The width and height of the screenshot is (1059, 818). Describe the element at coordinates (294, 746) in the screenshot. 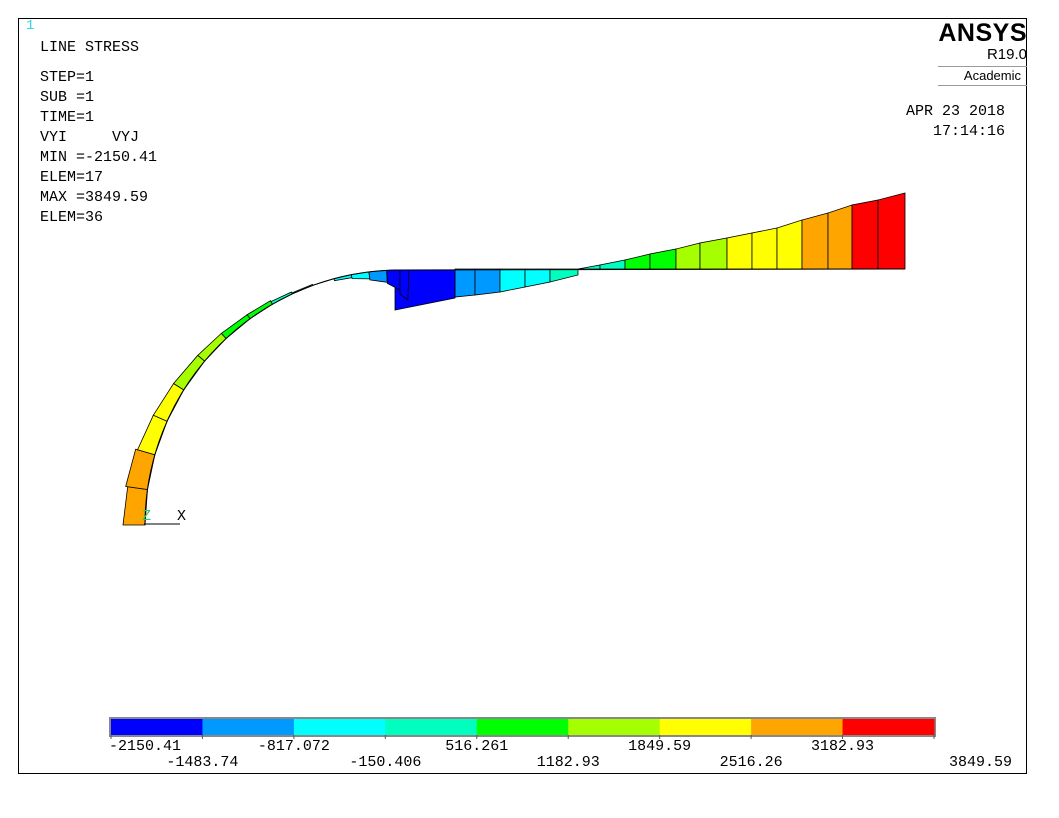

I see `legend-label: -817.072` at that location.